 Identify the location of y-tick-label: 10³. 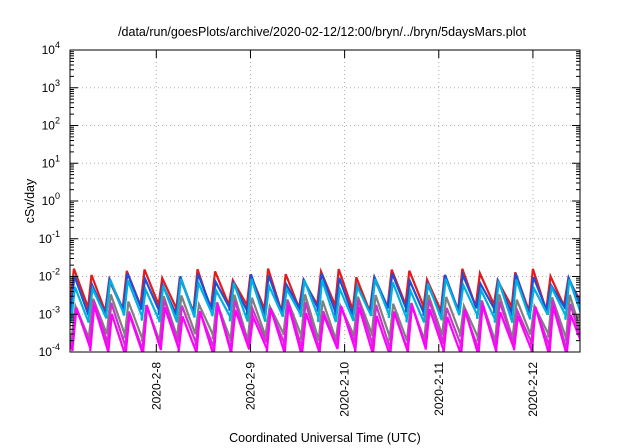
(51, 86).